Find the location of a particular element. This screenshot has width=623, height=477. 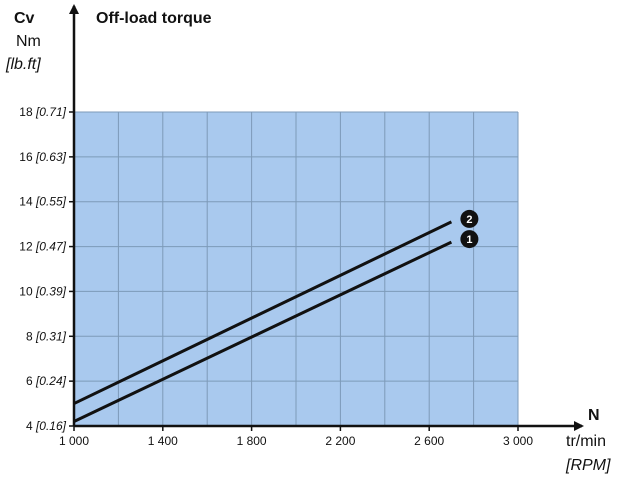

x-tick-label: 1 800 is located at coordinates (252, 441).